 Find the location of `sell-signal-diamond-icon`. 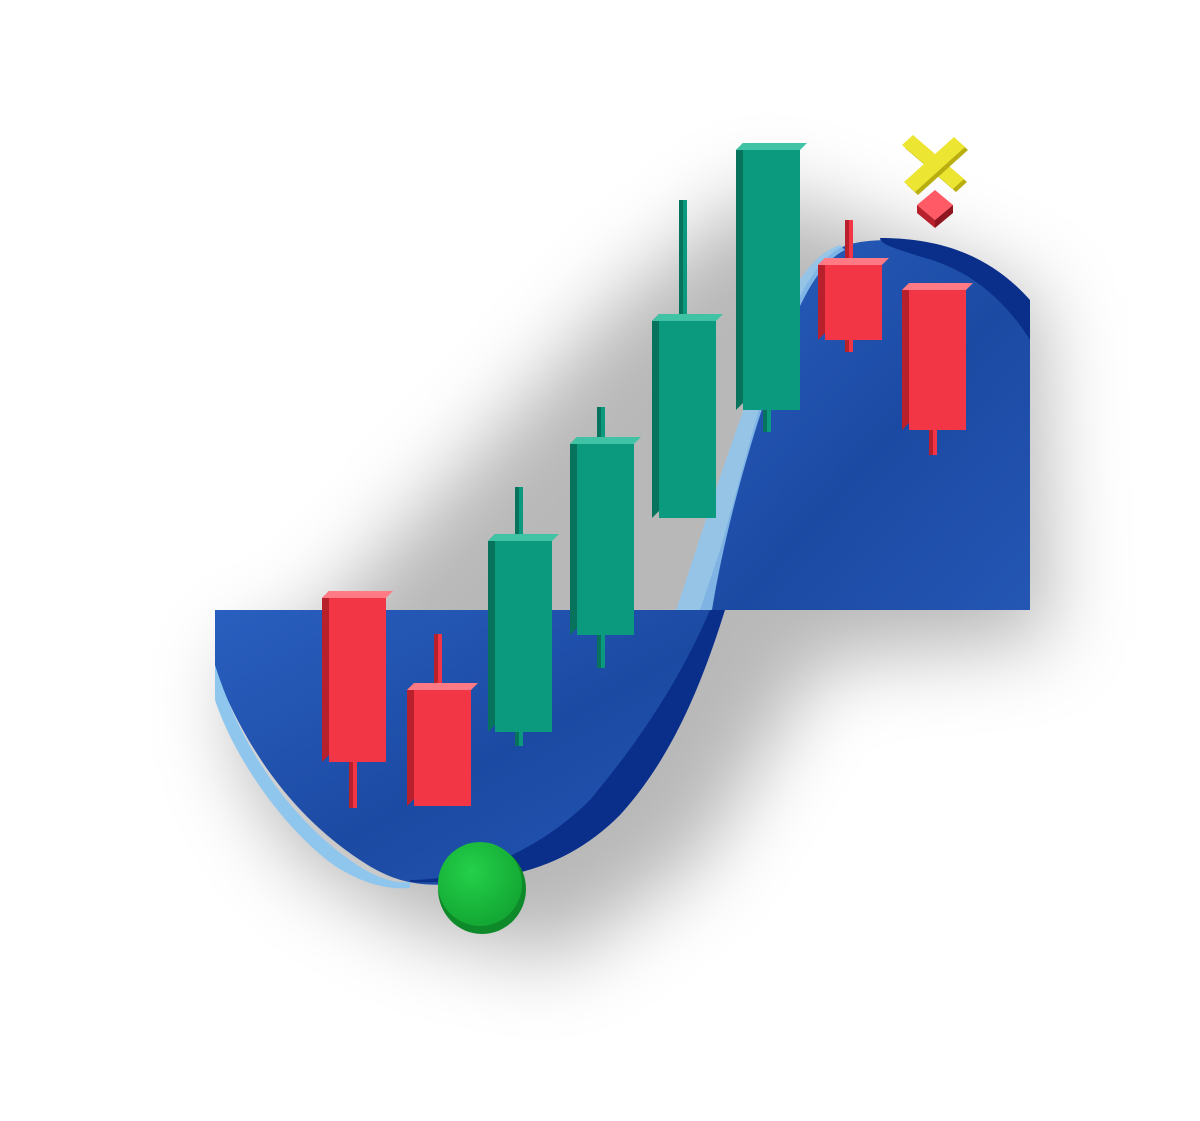

sell-signal-diamond-icon is located at coordinates (935, 209).